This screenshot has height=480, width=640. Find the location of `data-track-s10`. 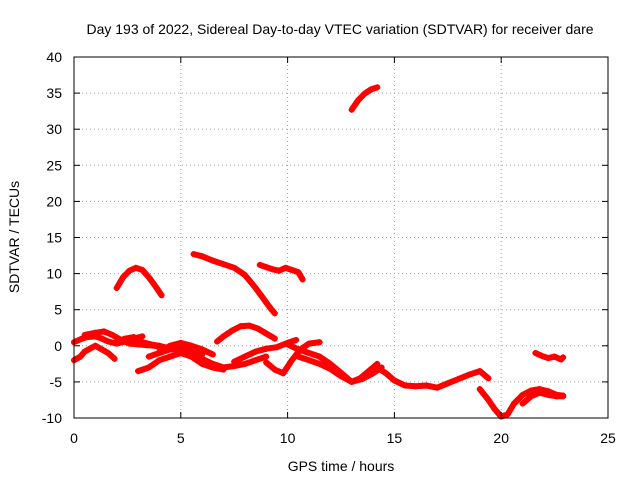

data-track-s10 is located at coordinates (246, 333).